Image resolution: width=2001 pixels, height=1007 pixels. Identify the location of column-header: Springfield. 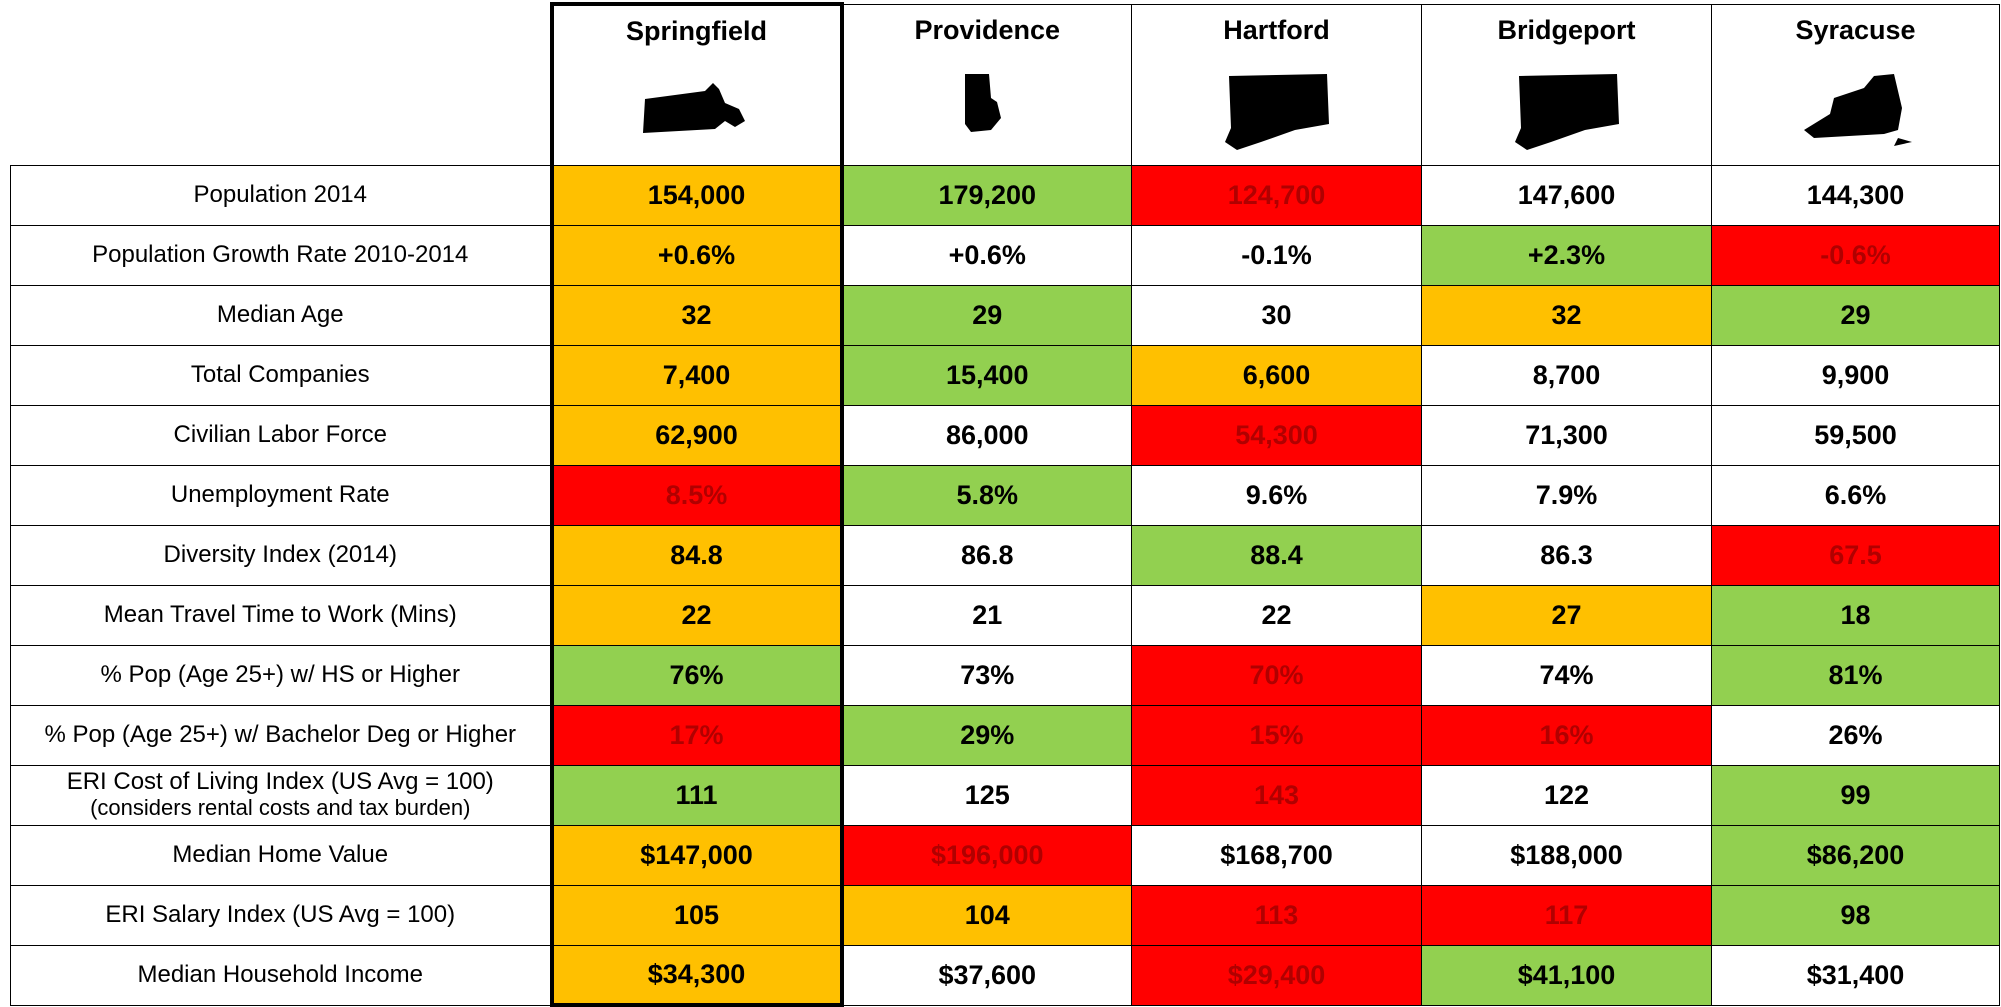
(696, 84).